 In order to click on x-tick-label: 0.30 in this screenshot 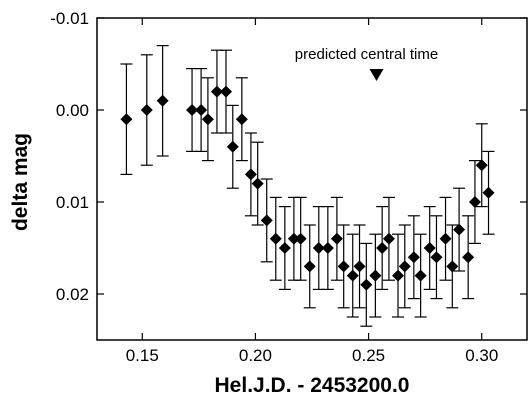, I will do `click(481, 355)`.